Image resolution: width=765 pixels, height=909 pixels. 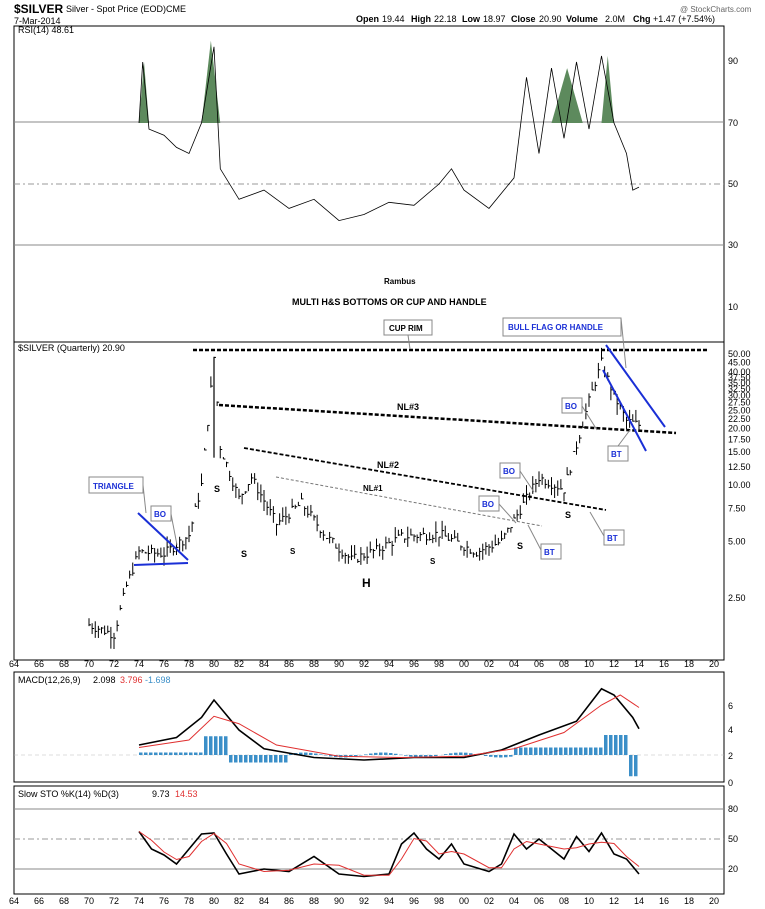 What do you see at coordinates (642, 19) in the screenshot?
I see `chg-label: Chg` at bounding box center [642, 19].